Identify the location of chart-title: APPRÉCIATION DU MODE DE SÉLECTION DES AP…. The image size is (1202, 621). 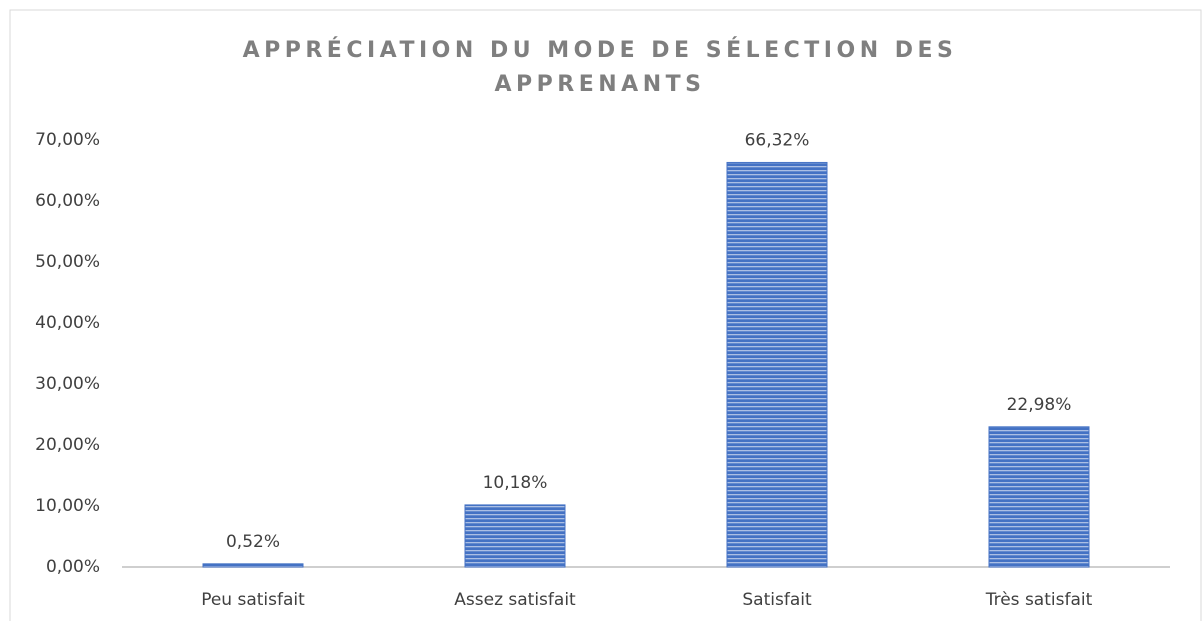
(600, 67).